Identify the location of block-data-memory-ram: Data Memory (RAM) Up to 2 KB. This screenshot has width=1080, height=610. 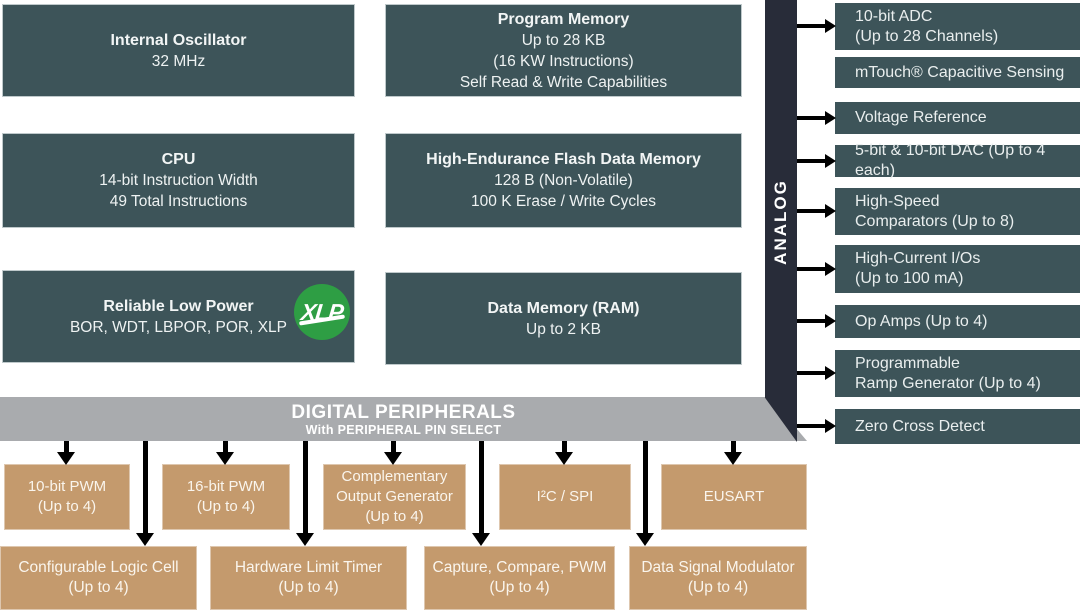
(563, 318).